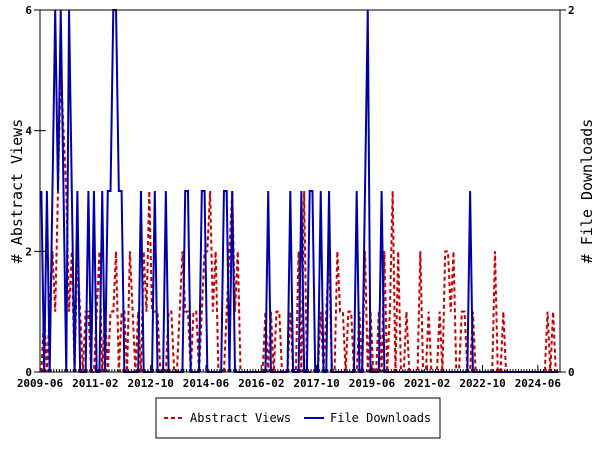  What do you see at coordinates (206, 383) in the screenshot?
I see `x-tick-label: 2014-06` at bounding box center [206, 383].